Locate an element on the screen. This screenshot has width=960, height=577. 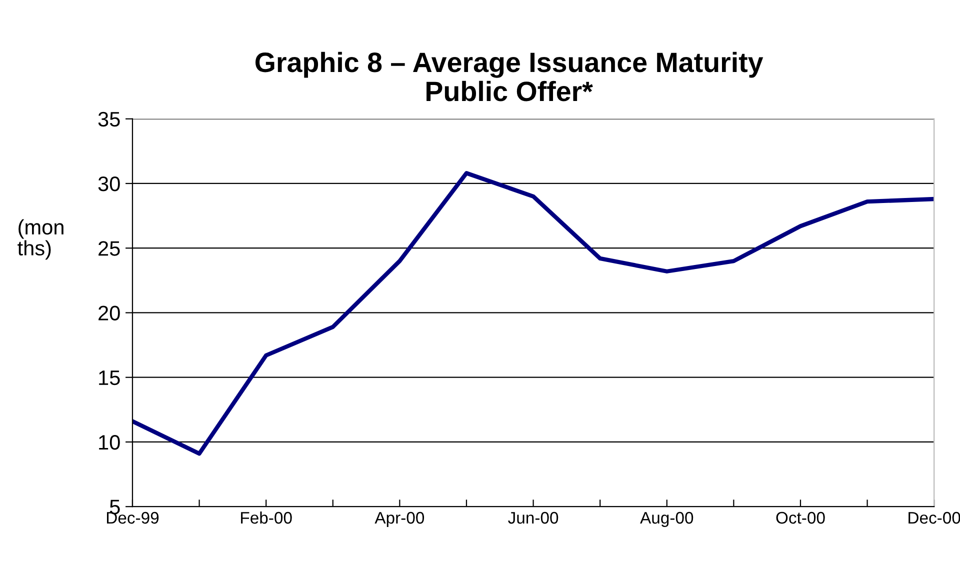
x-tick-label: Aug-00 is located at coordinates (667, 520).